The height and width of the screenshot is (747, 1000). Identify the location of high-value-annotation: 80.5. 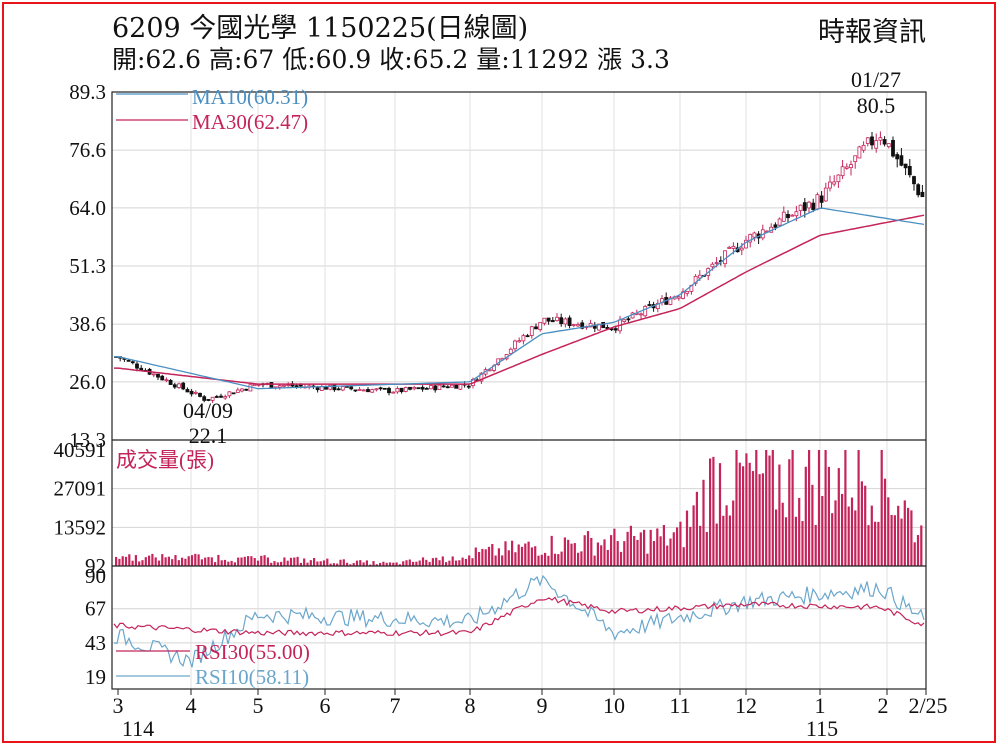
(876, 105).